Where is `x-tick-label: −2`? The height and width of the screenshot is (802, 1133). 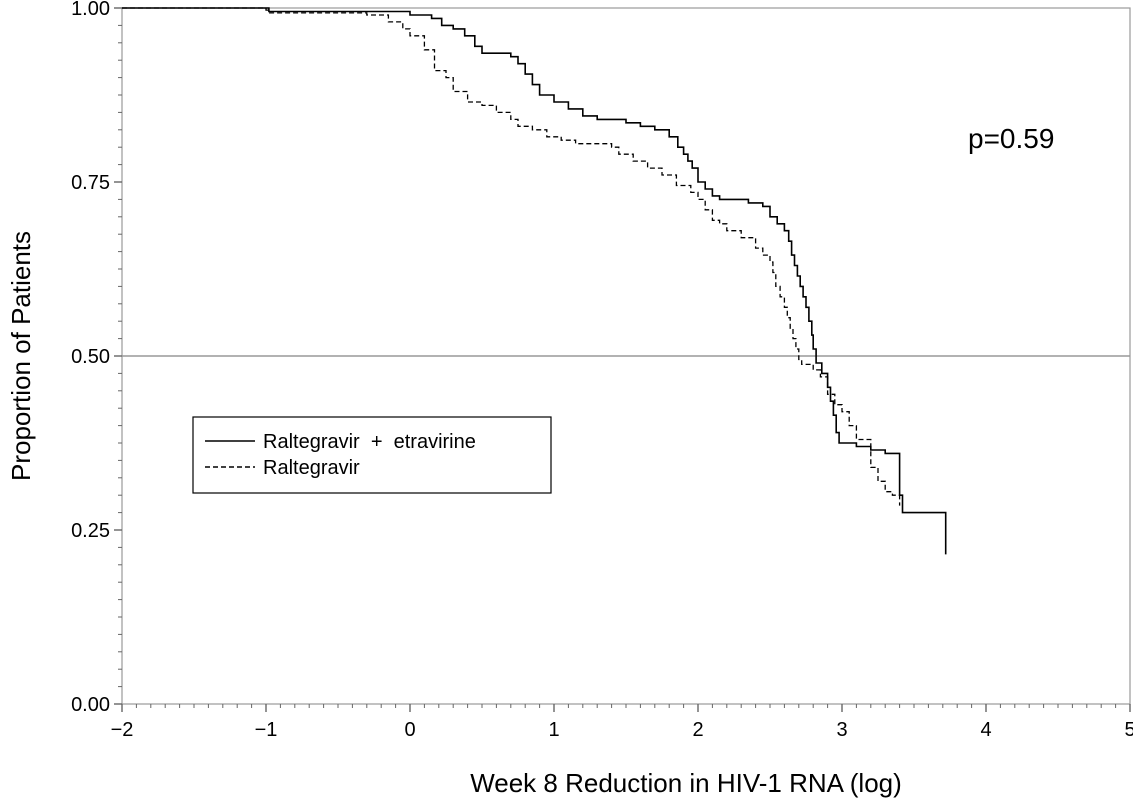
x-tick-label: −2 is located at coordinates (122, 730).